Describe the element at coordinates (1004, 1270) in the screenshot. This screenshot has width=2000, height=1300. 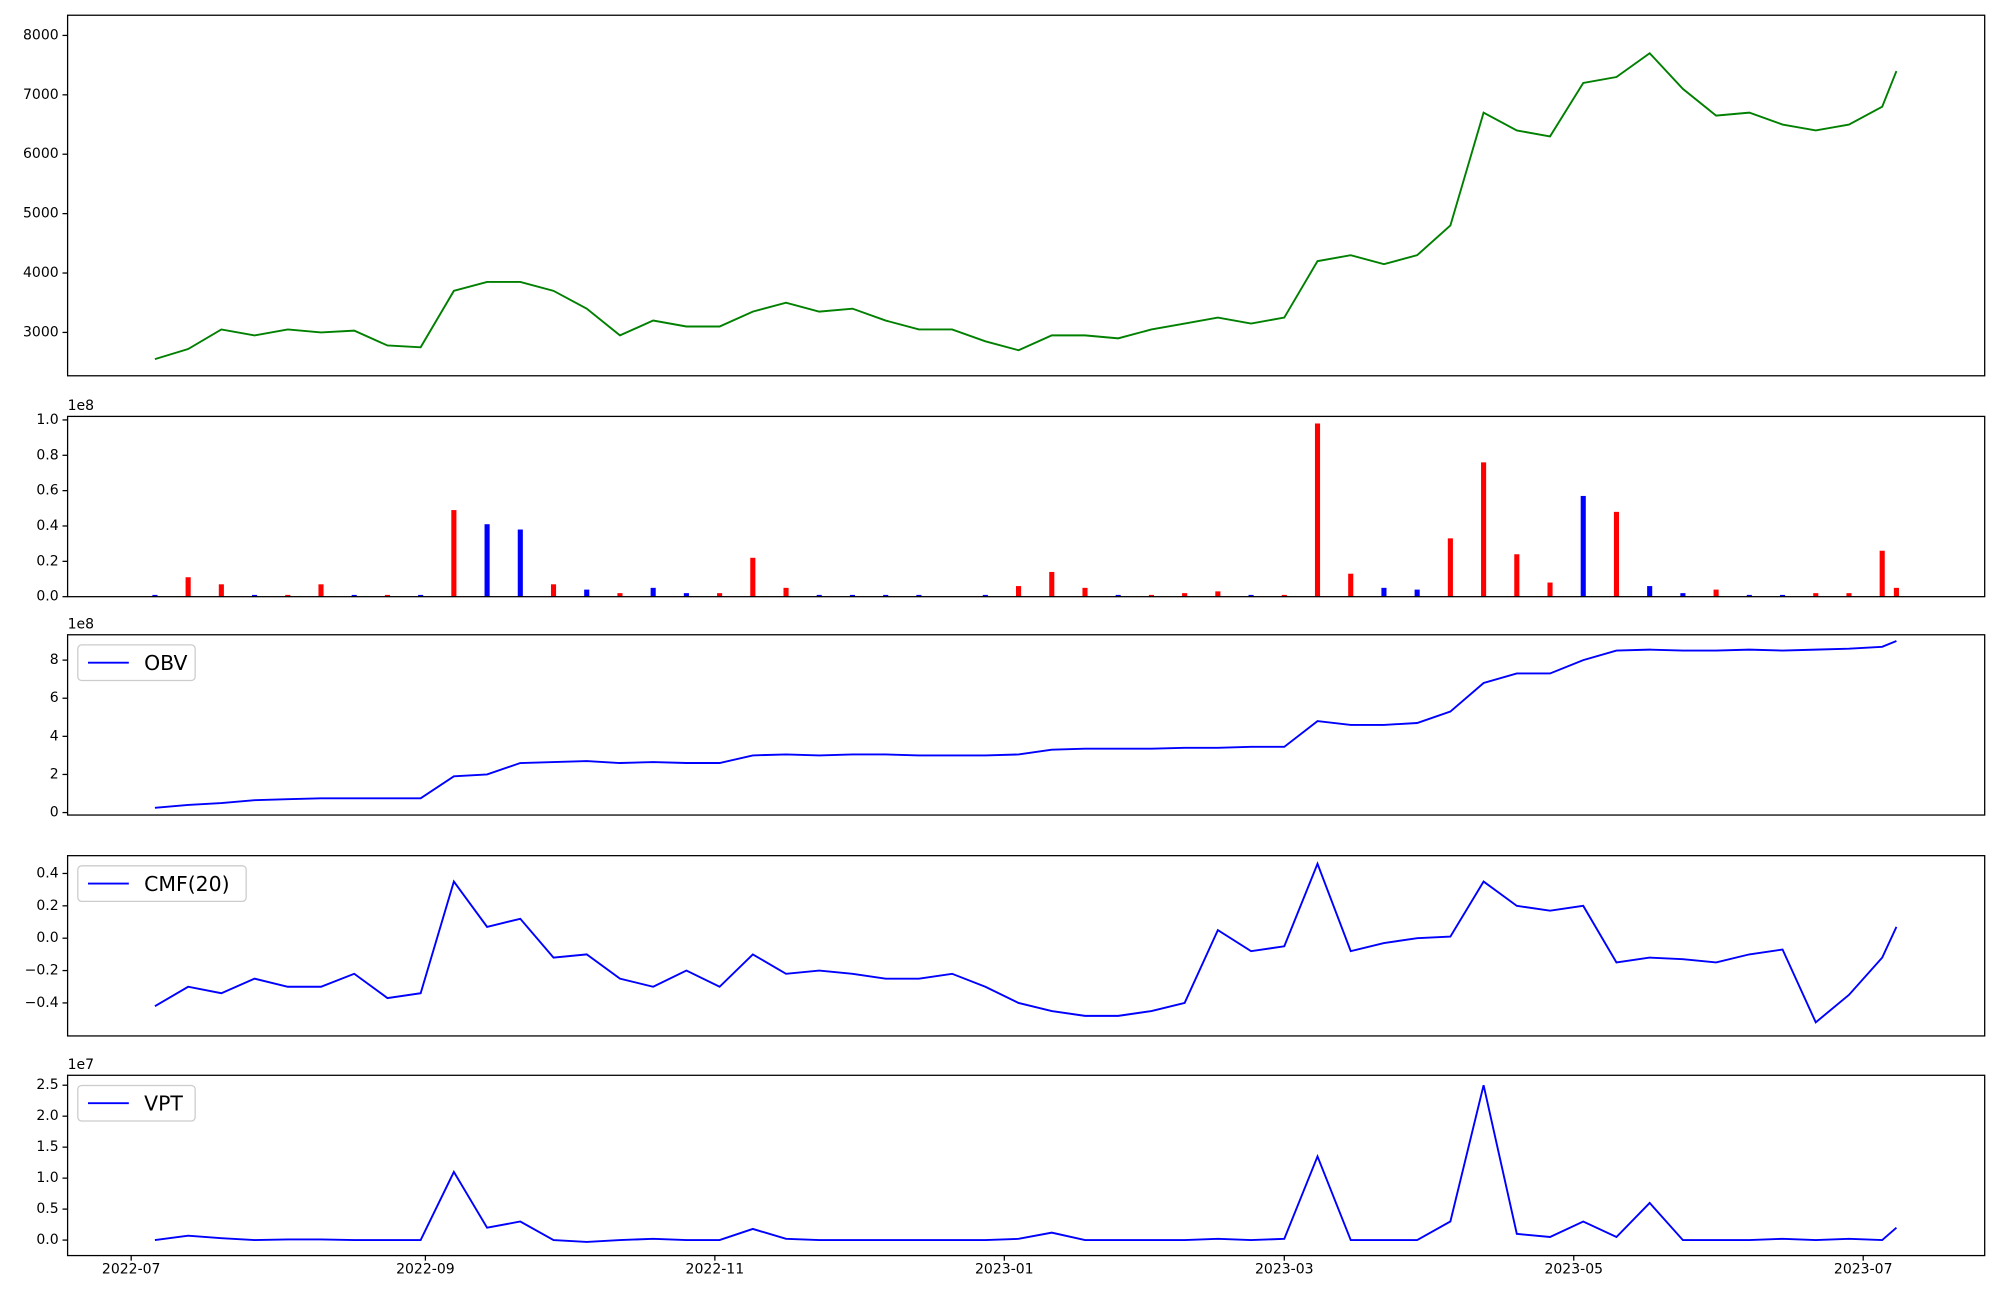
I see `x-tick-label: 2023-01` at that location.